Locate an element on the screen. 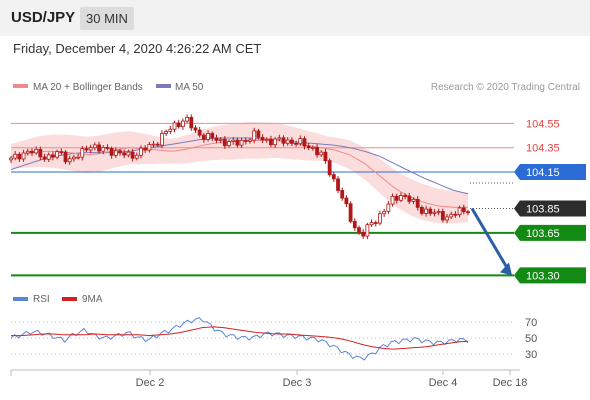  level-tag-104.15 is located at coordinates (550, 172).